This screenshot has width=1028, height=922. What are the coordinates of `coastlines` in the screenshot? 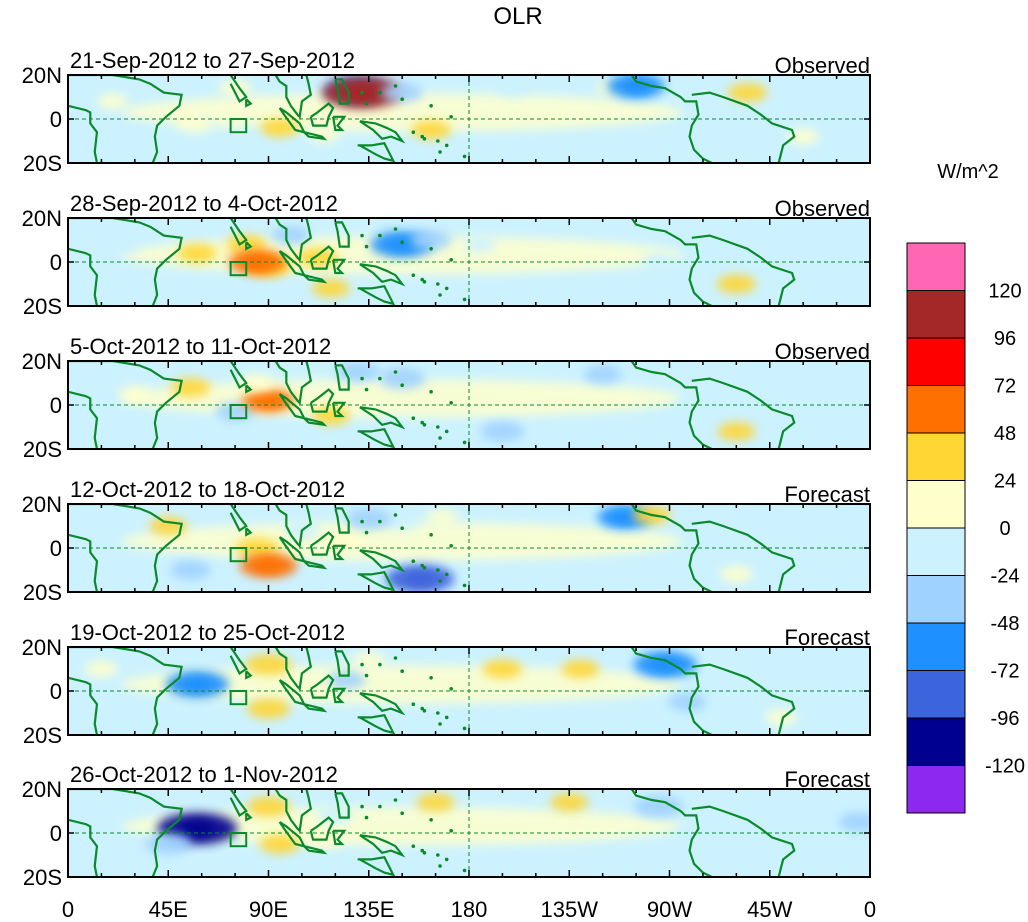 It's located at (469, 119).